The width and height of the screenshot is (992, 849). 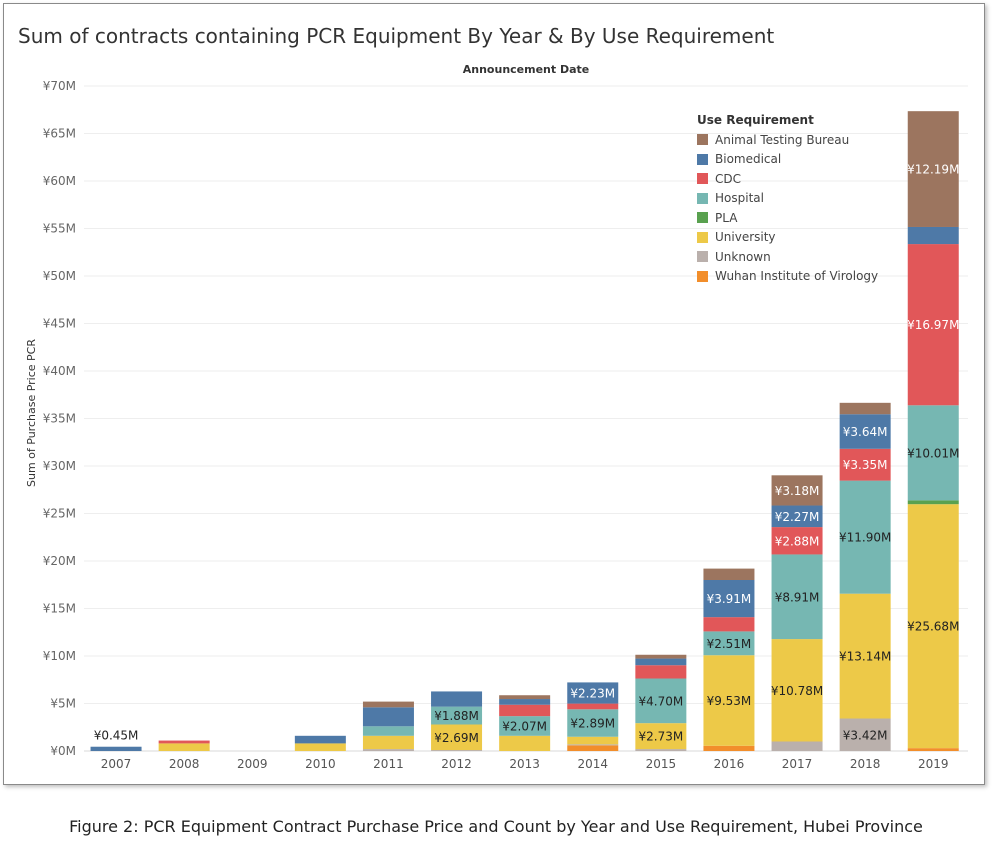 What do you see at coordinates (865, 538) in the screenshot?
I see `data-label: ¥11.90M` at bounding box center [865, 538].